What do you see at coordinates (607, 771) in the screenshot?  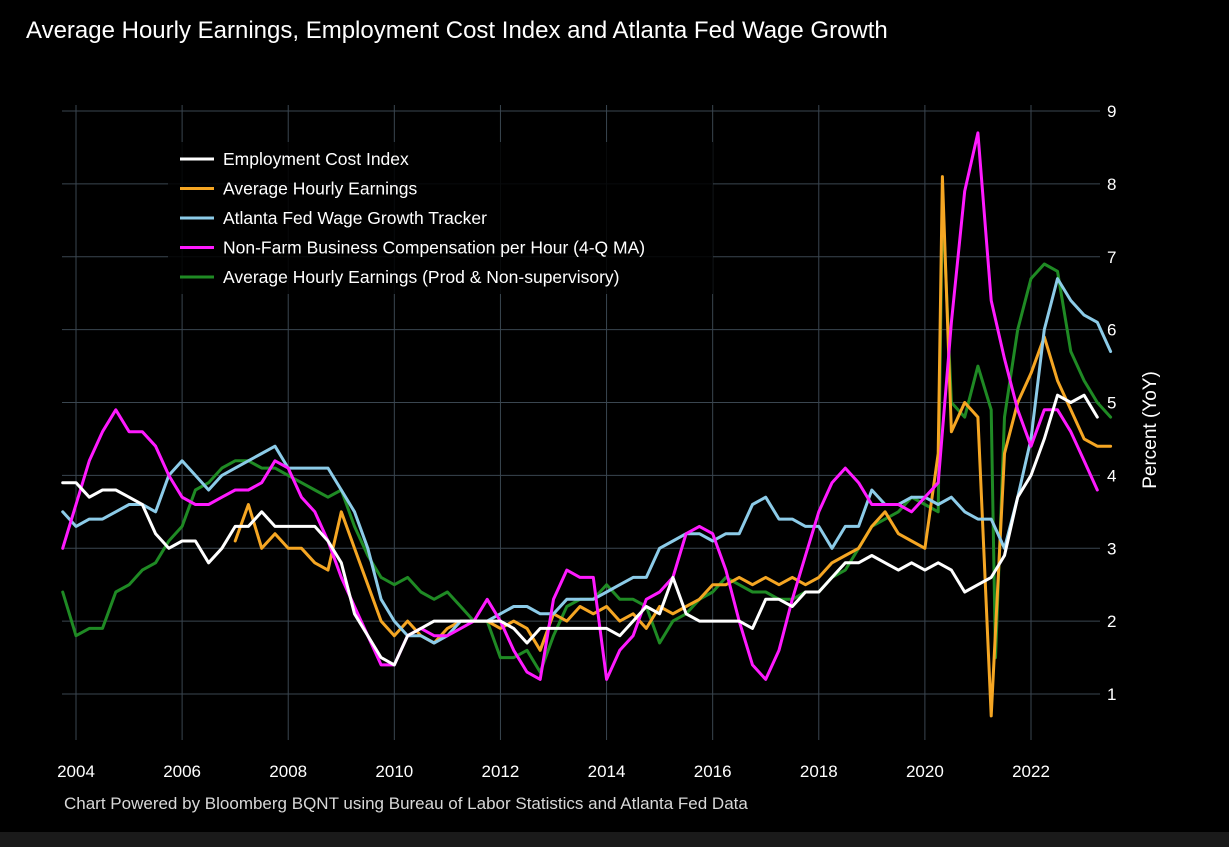 I see `x-tick-label: 2014` at bounding box center [607, 771].